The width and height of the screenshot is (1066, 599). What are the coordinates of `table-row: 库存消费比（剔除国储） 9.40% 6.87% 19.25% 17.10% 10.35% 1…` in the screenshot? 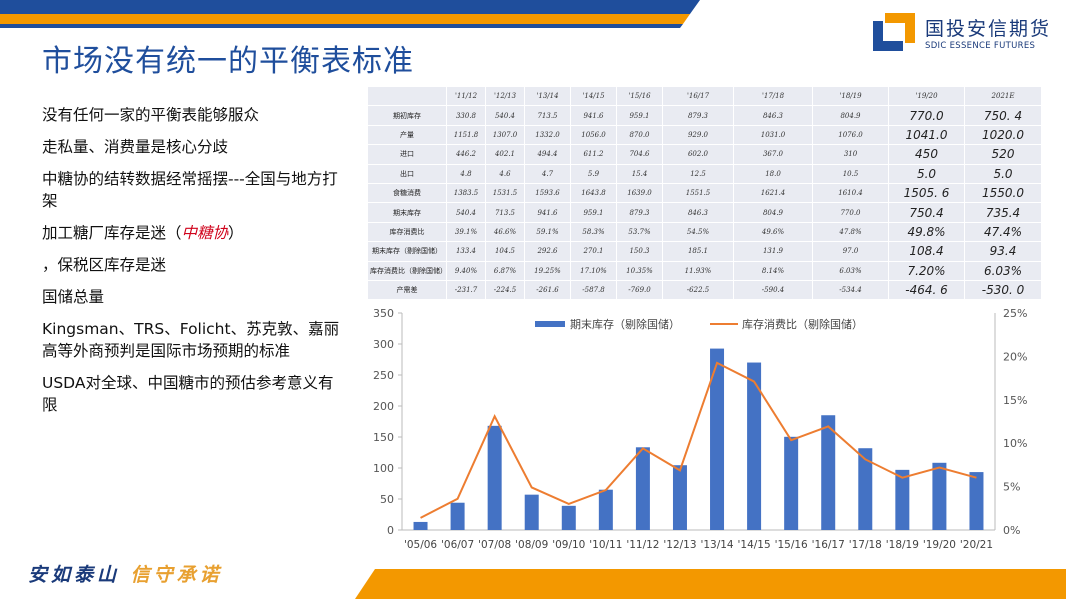 It's located at (704, 270).